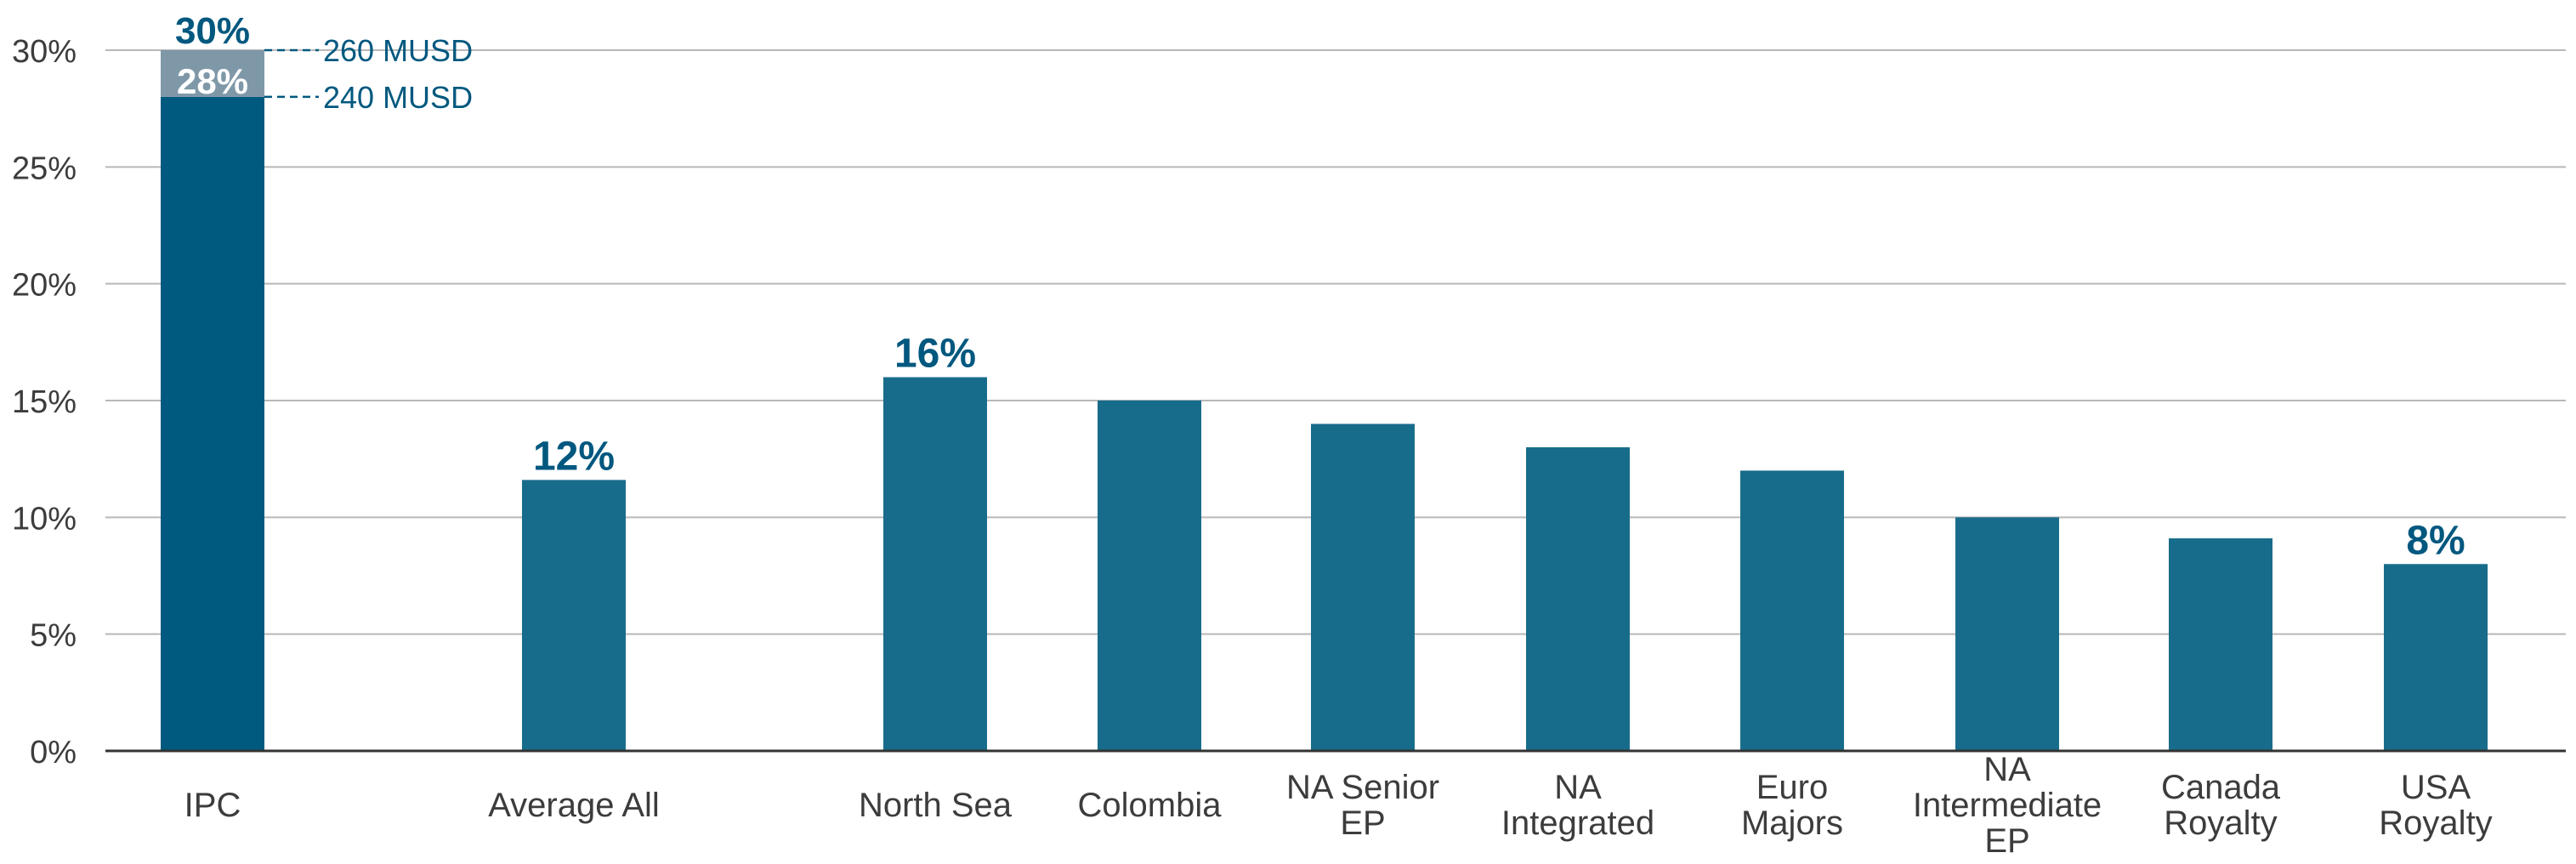  I want to click on bar-value-label: 12%, so click(574, 456).